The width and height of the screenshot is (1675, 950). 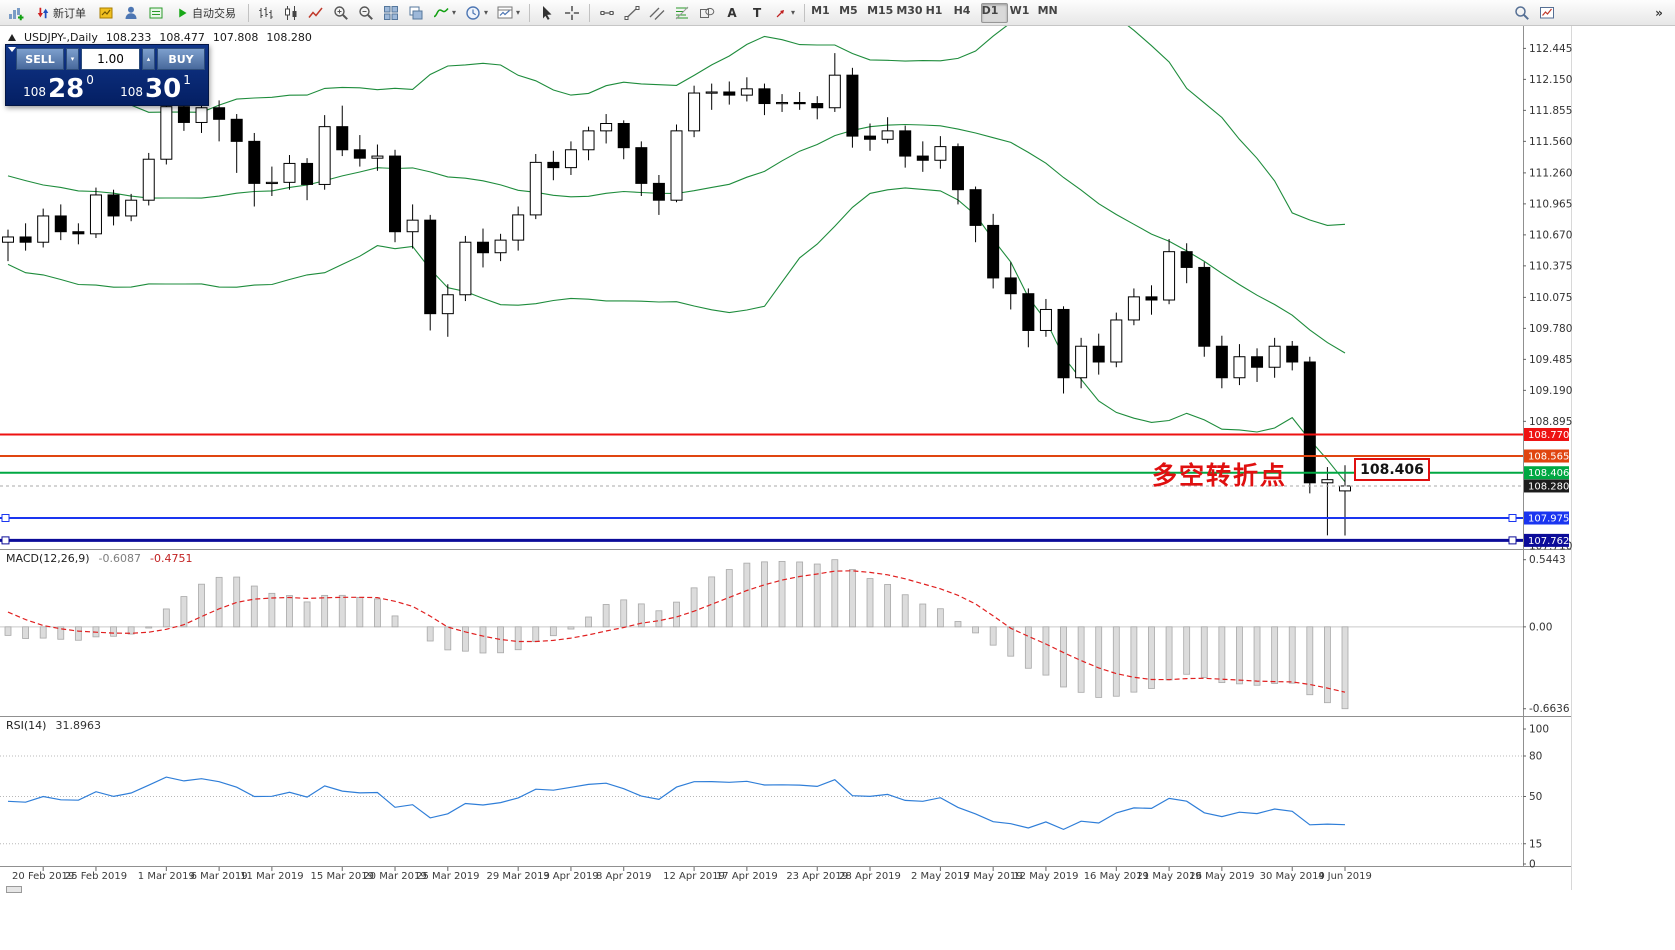 I want to click on market-watch-button, so click(x=106, y=13).